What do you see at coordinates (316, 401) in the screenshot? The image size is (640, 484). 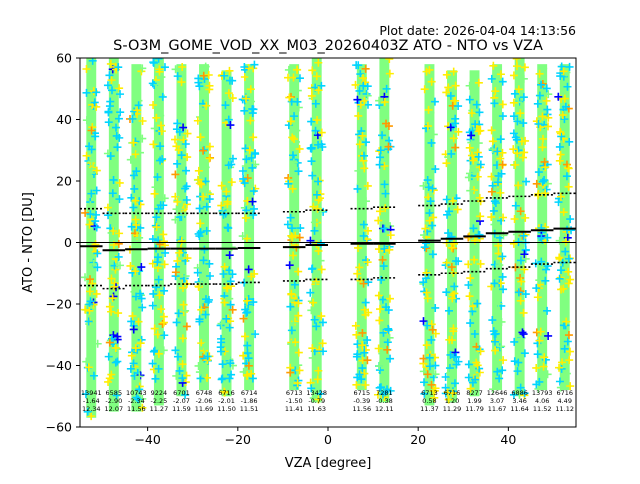 I see `bin-label-9-1: -0.79` at bounding box center [316, 401].